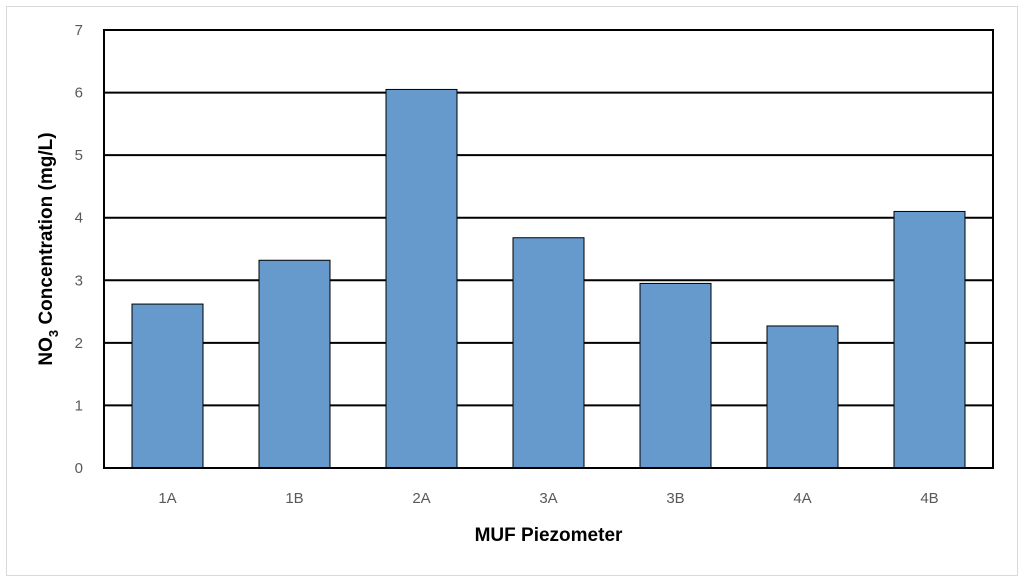  What do you see at coordinates (549, 535) in the screenshot?
I see `x-axis-title: MUF Piezometer` at bounding box center [549, 535].